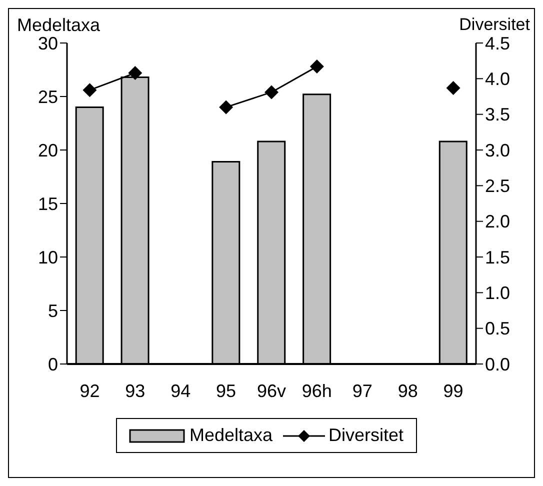 The height and width of the screenshot is (486, 543). What do you see at coordinates (317, 390) in the screenshot?
I see `x-tick-label: 96h` at bounding box center [317, 390].